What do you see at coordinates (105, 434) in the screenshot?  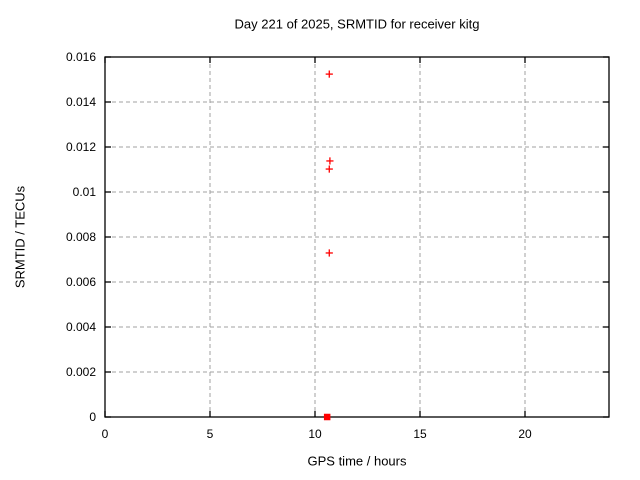 I see `x-tick-label: 0` at bounding box center [105, 434].